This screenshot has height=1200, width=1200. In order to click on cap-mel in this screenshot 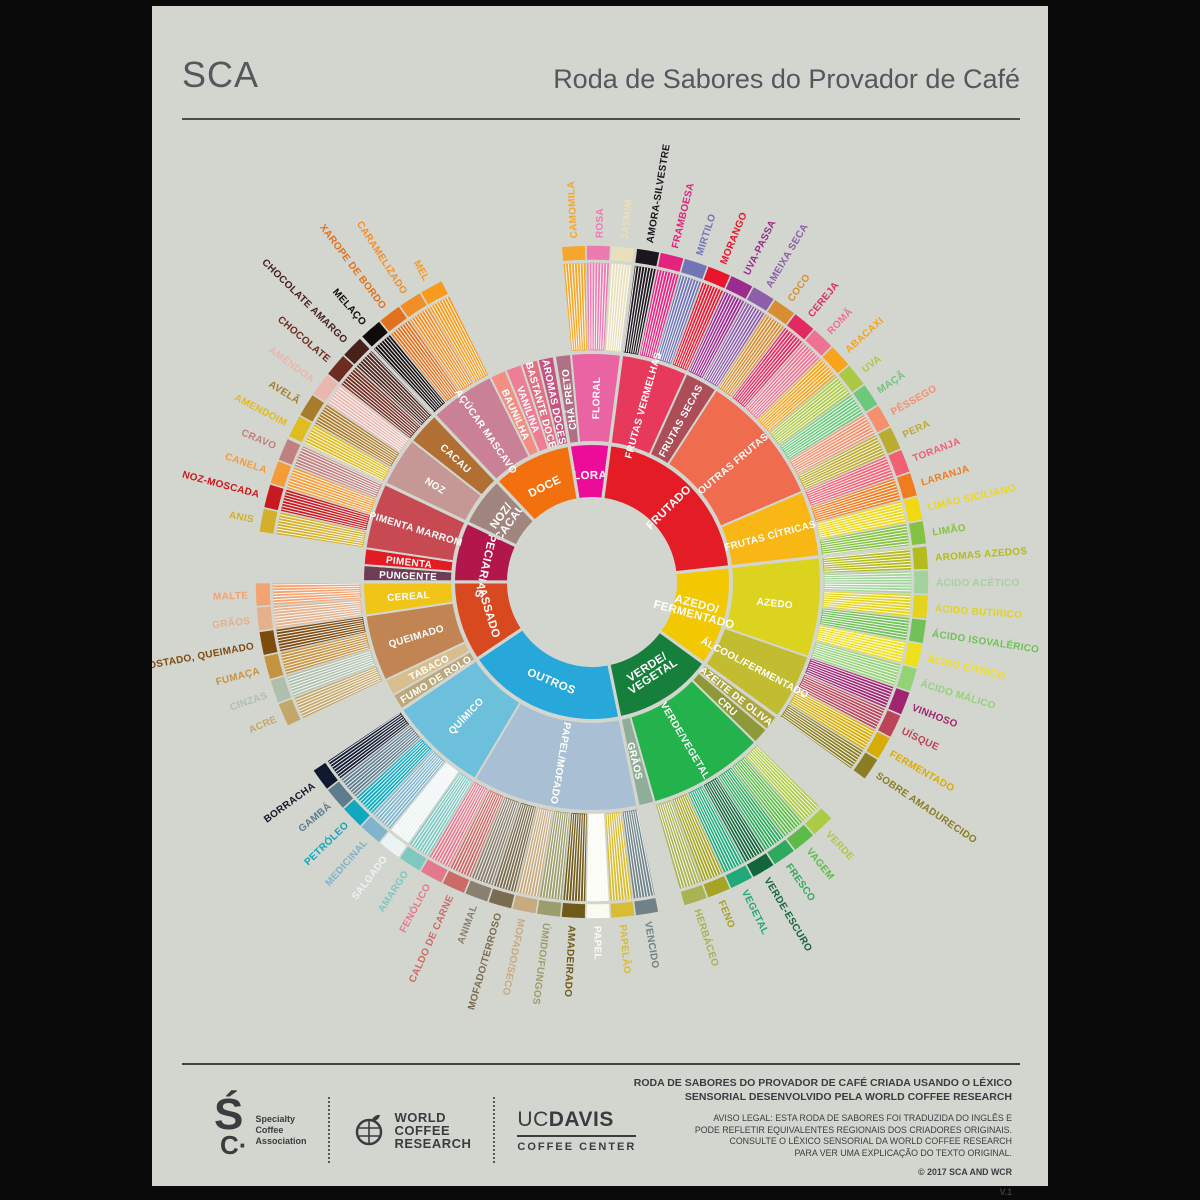, I will do `click(434, 293)`.